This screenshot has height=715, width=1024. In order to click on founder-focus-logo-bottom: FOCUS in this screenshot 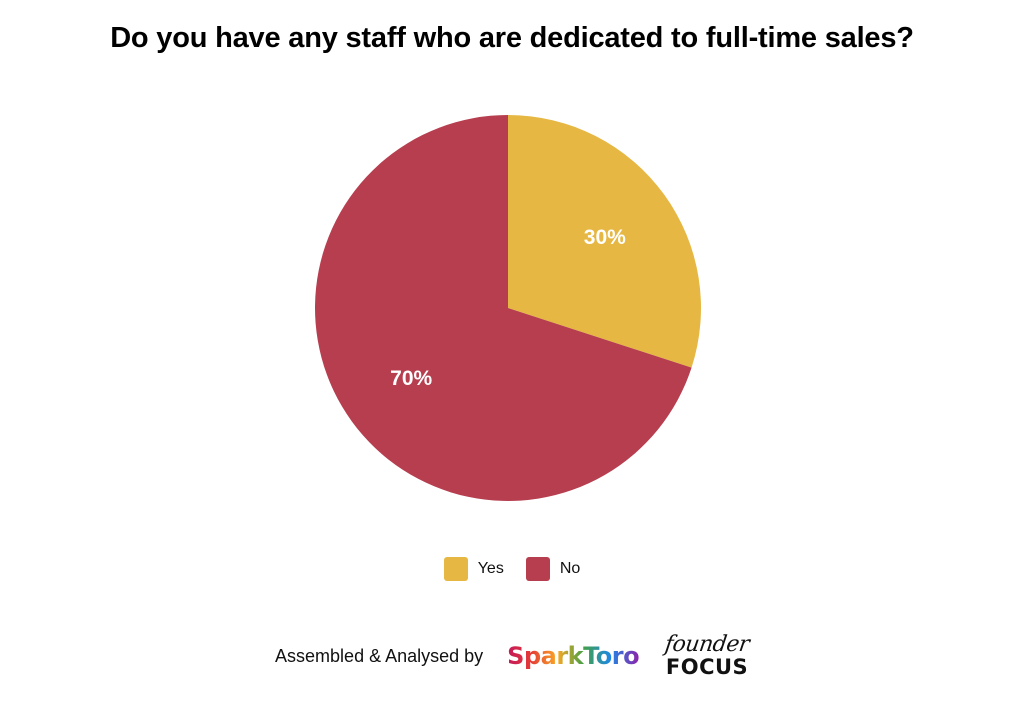, I will do `click(707, 667)`.